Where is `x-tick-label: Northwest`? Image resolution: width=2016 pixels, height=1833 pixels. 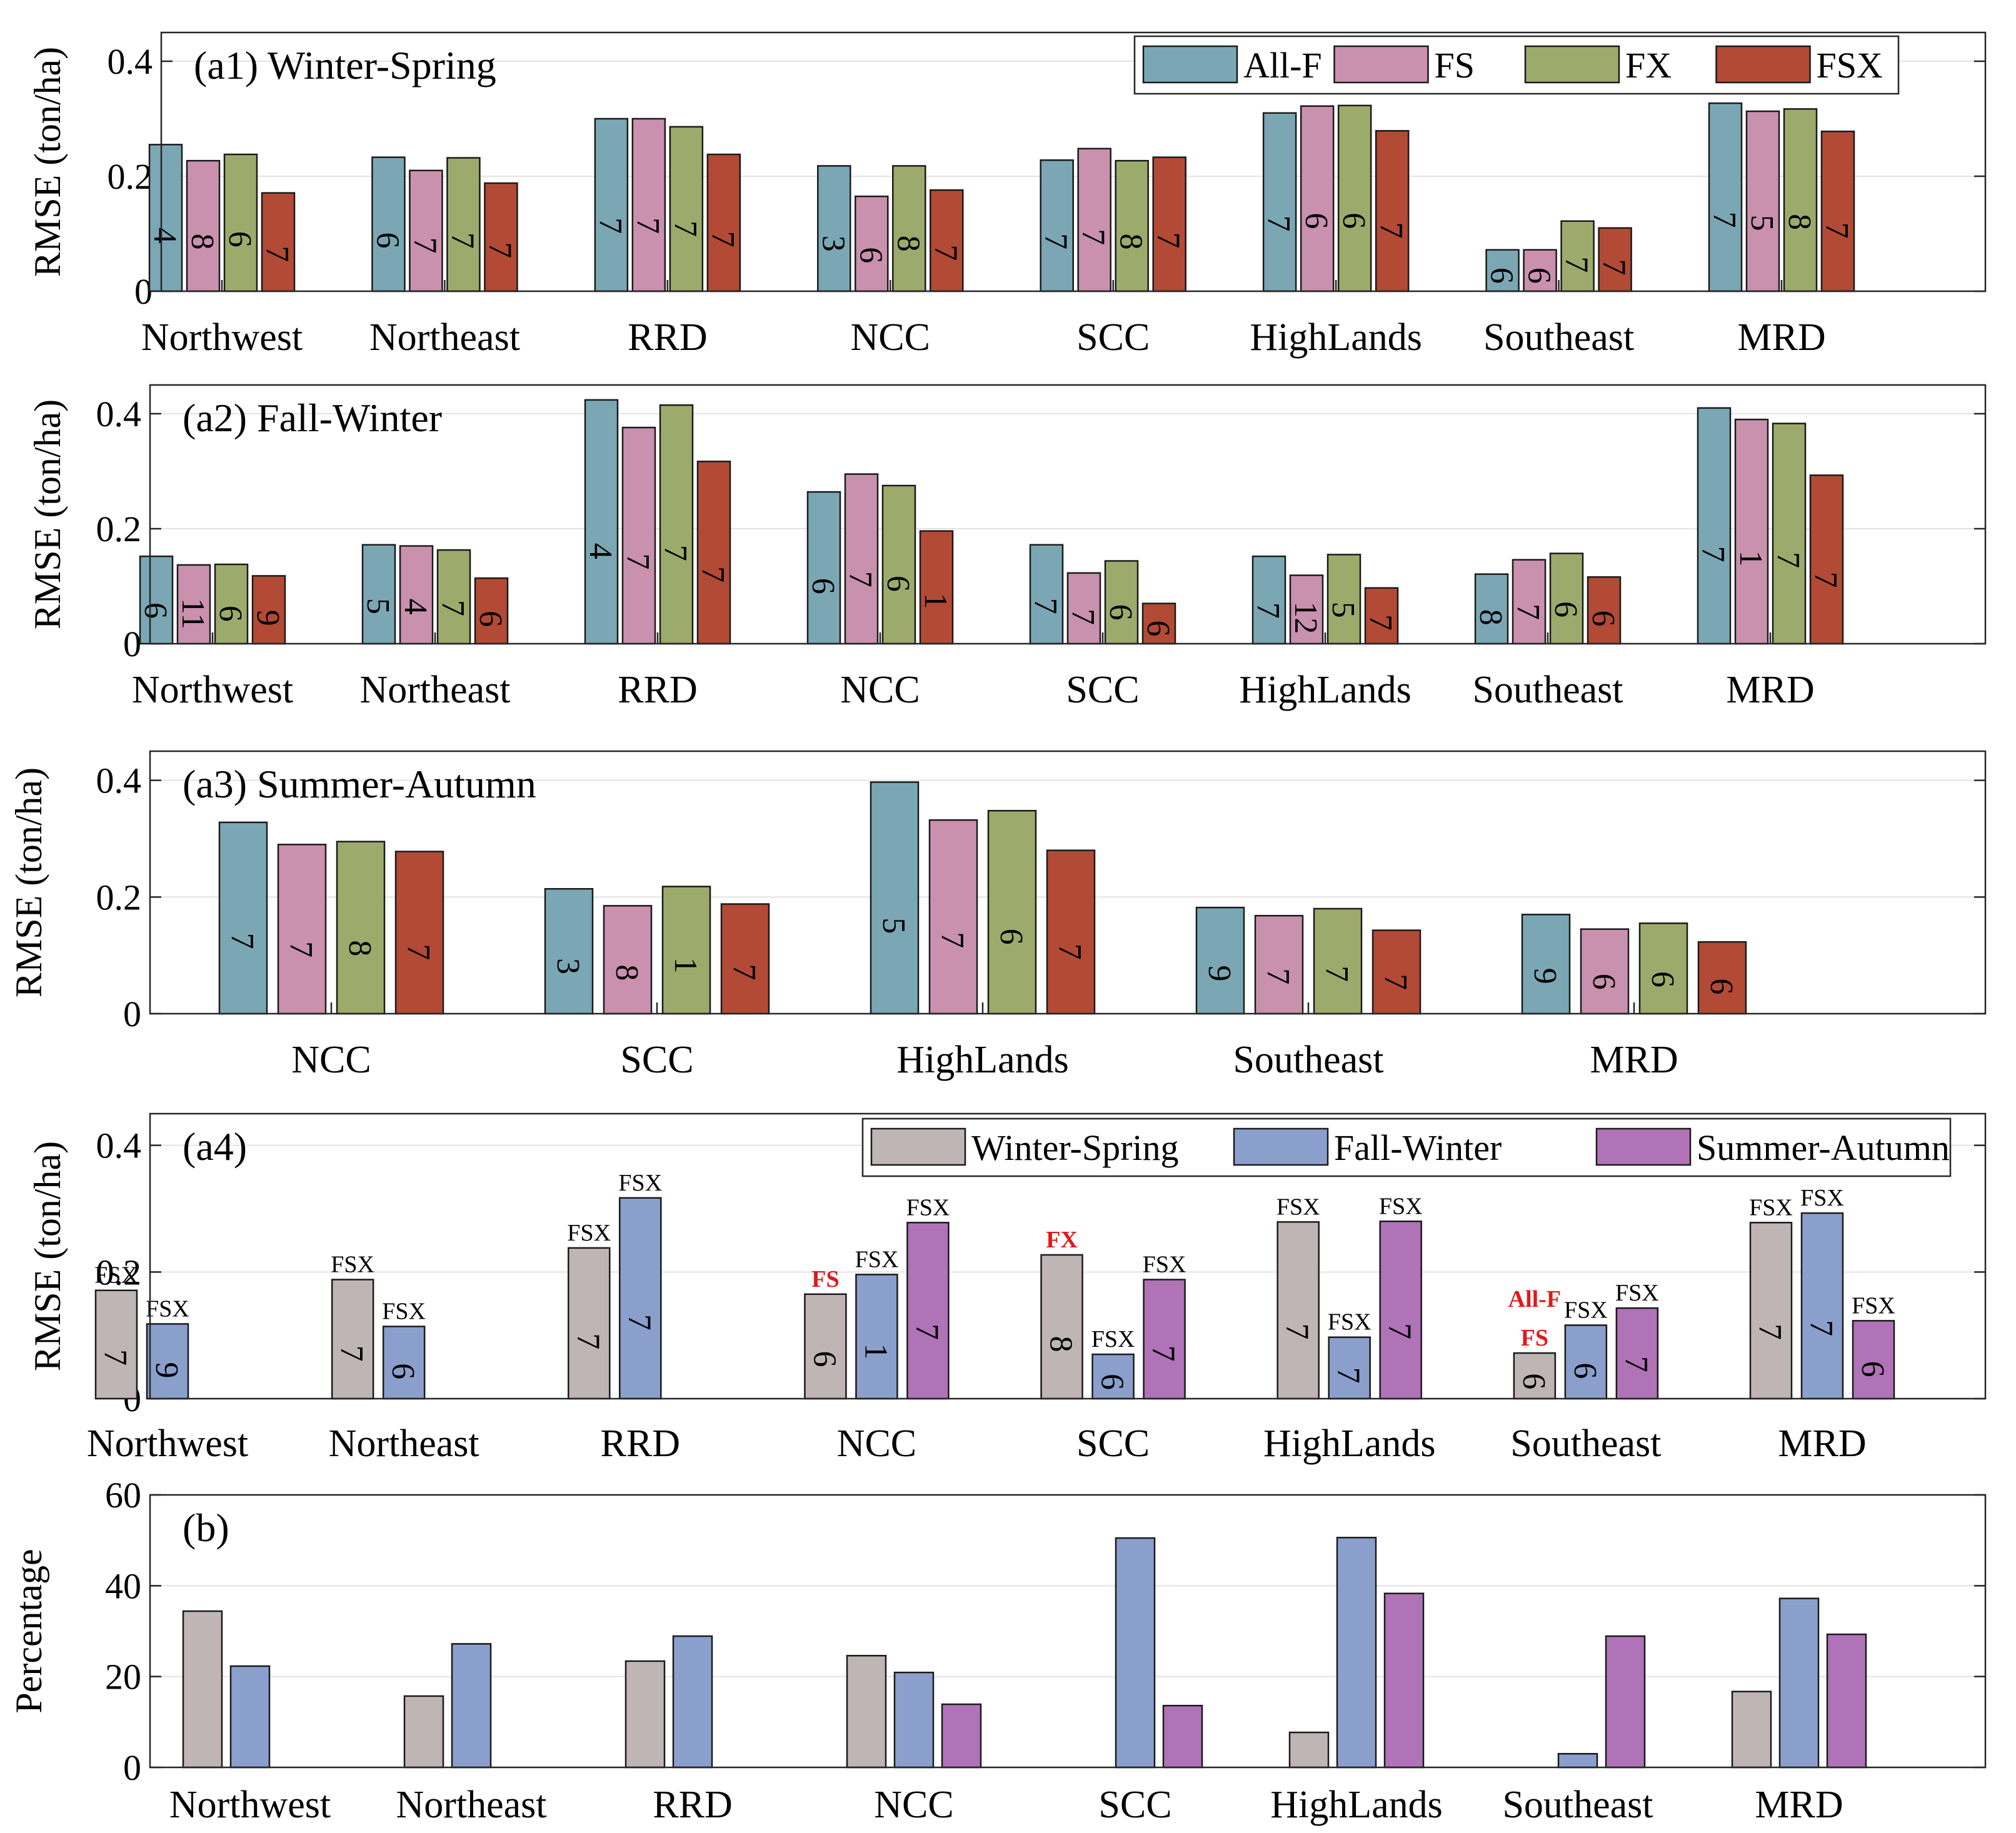 x-tick-label: Northwest is located at coordinates (167, 1443).